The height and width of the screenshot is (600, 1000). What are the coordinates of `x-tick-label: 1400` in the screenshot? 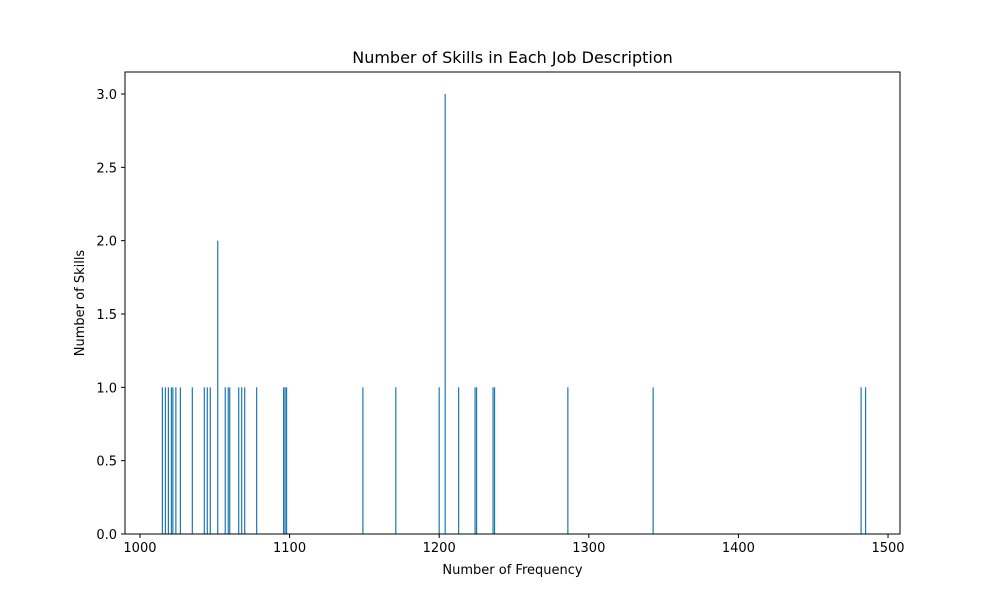 It's located at (738, 548).